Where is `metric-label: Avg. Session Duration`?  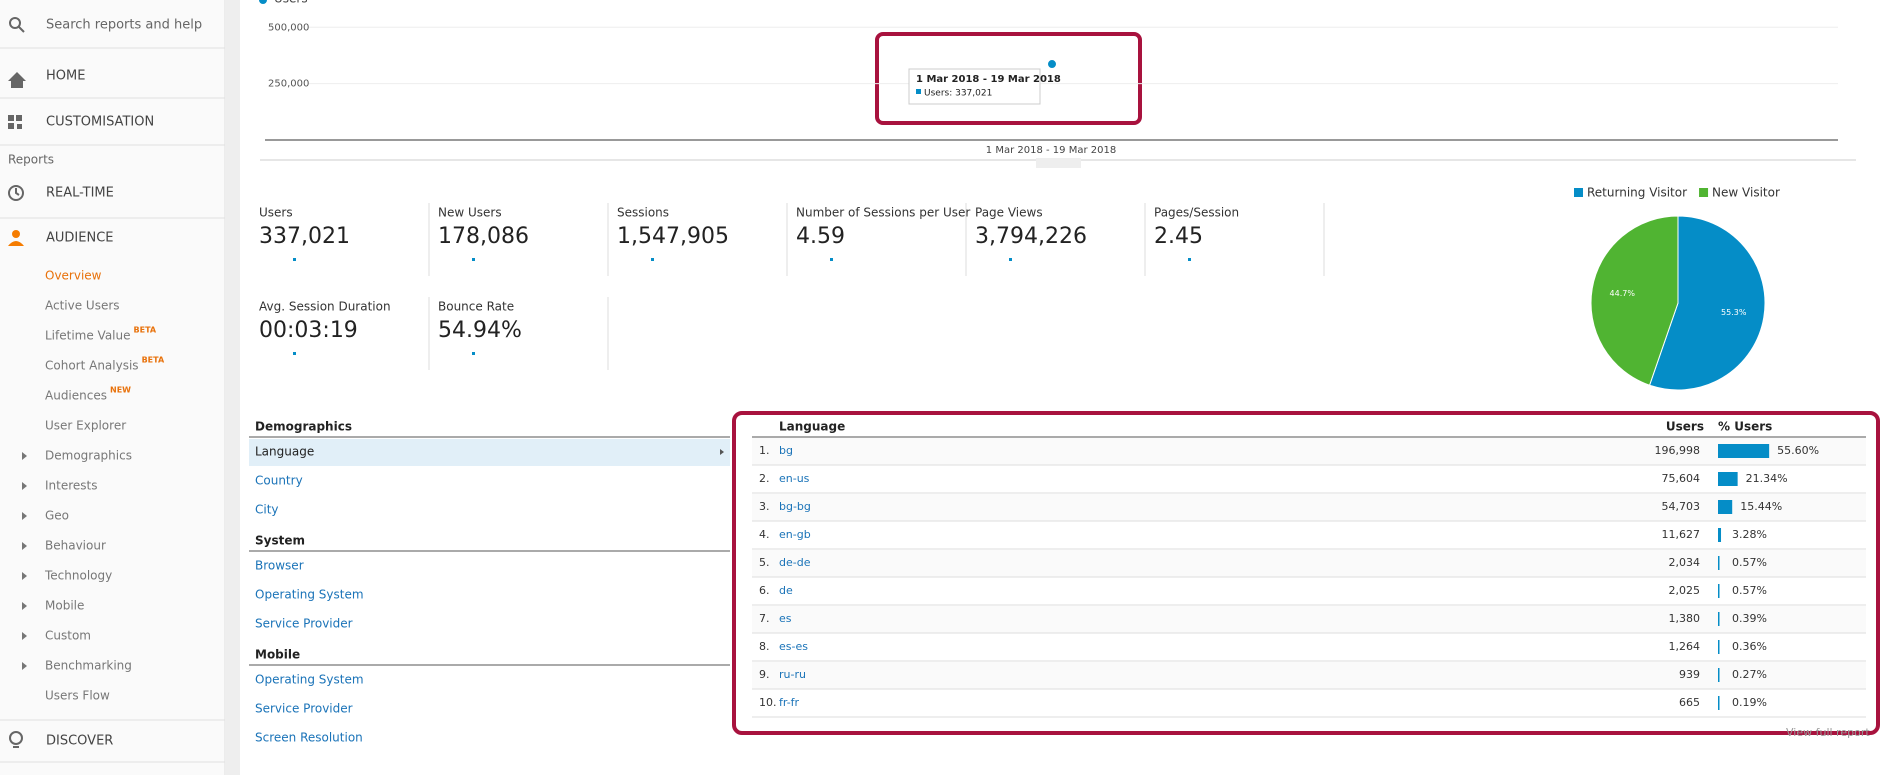 metric-label: Avg. Session Duration is located at coordinates (325, 307).